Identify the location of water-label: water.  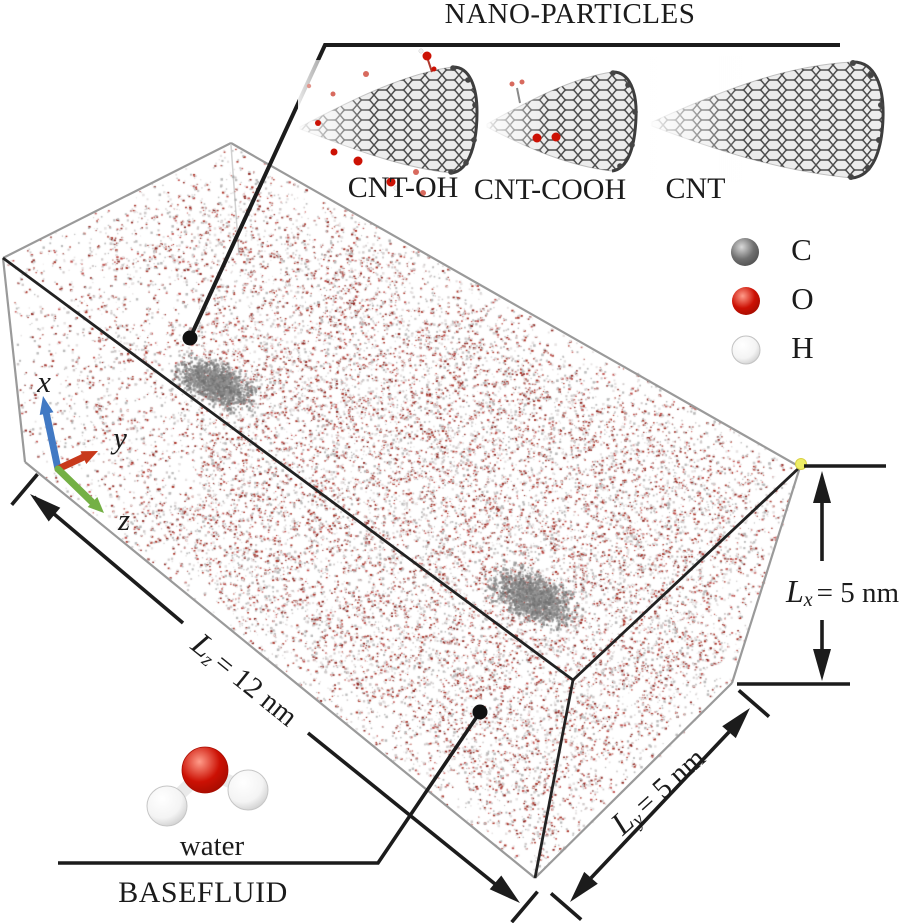
(212, 846).